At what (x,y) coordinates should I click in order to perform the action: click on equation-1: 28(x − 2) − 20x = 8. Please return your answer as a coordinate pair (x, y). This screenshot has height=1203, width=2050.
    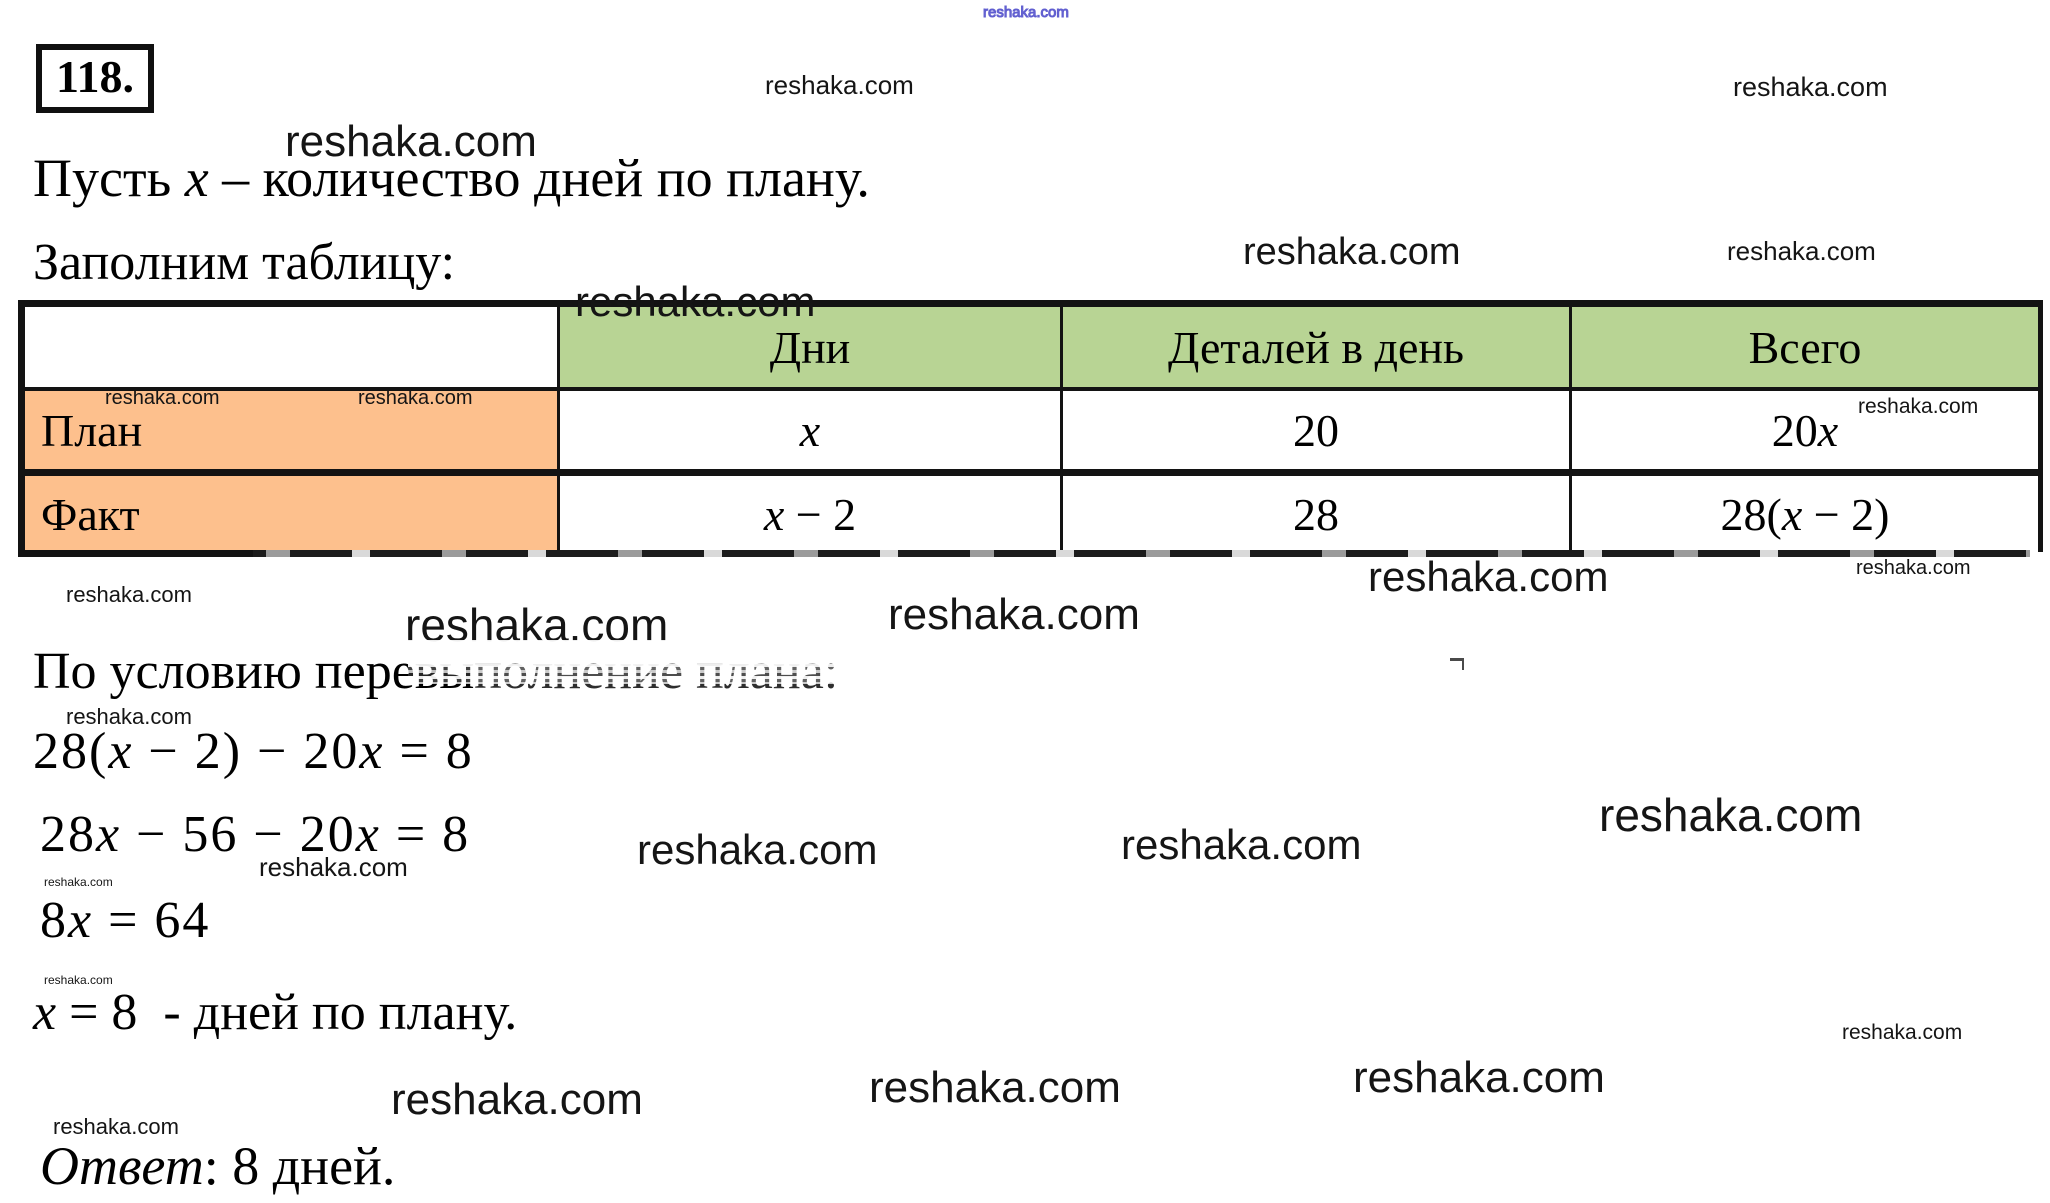
    Looking at the image, I should click on (253, 751).